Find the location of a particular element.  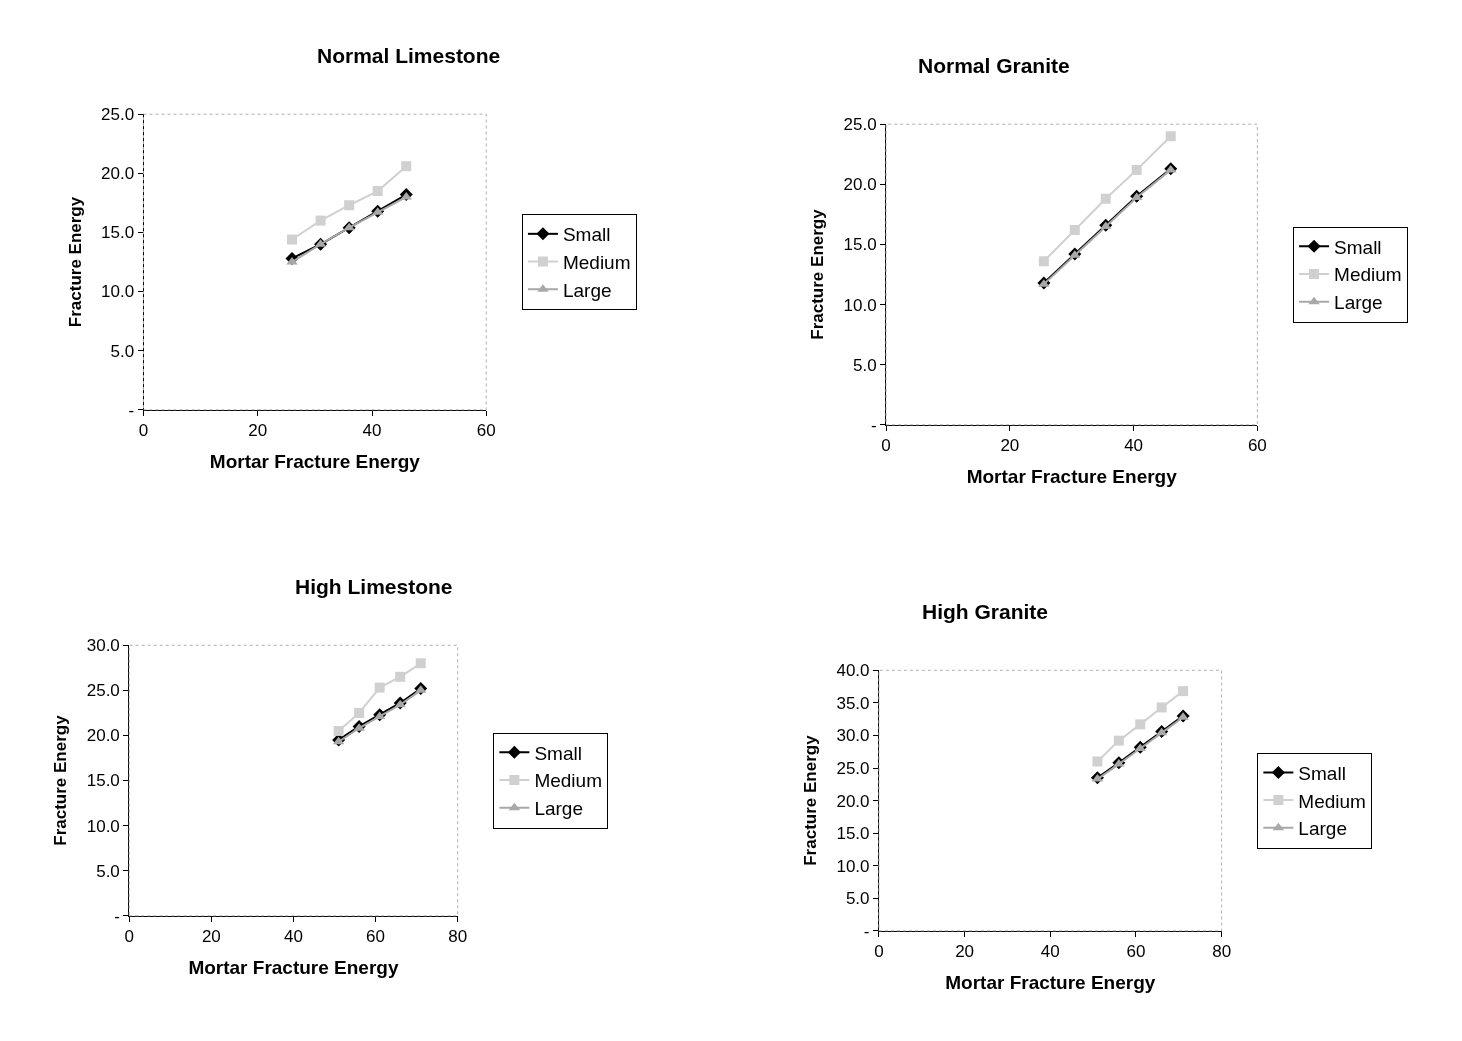

y-tick-label: 40.0 is located at coordinates (853, 671).